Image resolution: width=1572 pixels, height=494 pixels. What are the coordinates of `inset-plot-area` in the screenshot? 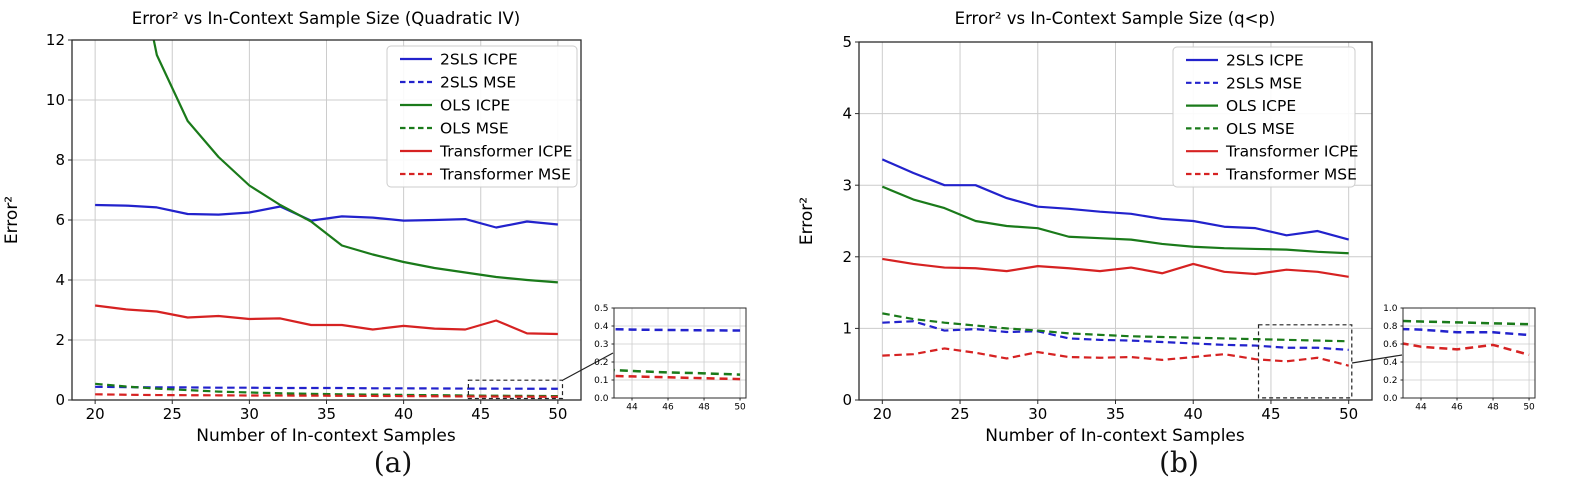 It's located at (677, 354).